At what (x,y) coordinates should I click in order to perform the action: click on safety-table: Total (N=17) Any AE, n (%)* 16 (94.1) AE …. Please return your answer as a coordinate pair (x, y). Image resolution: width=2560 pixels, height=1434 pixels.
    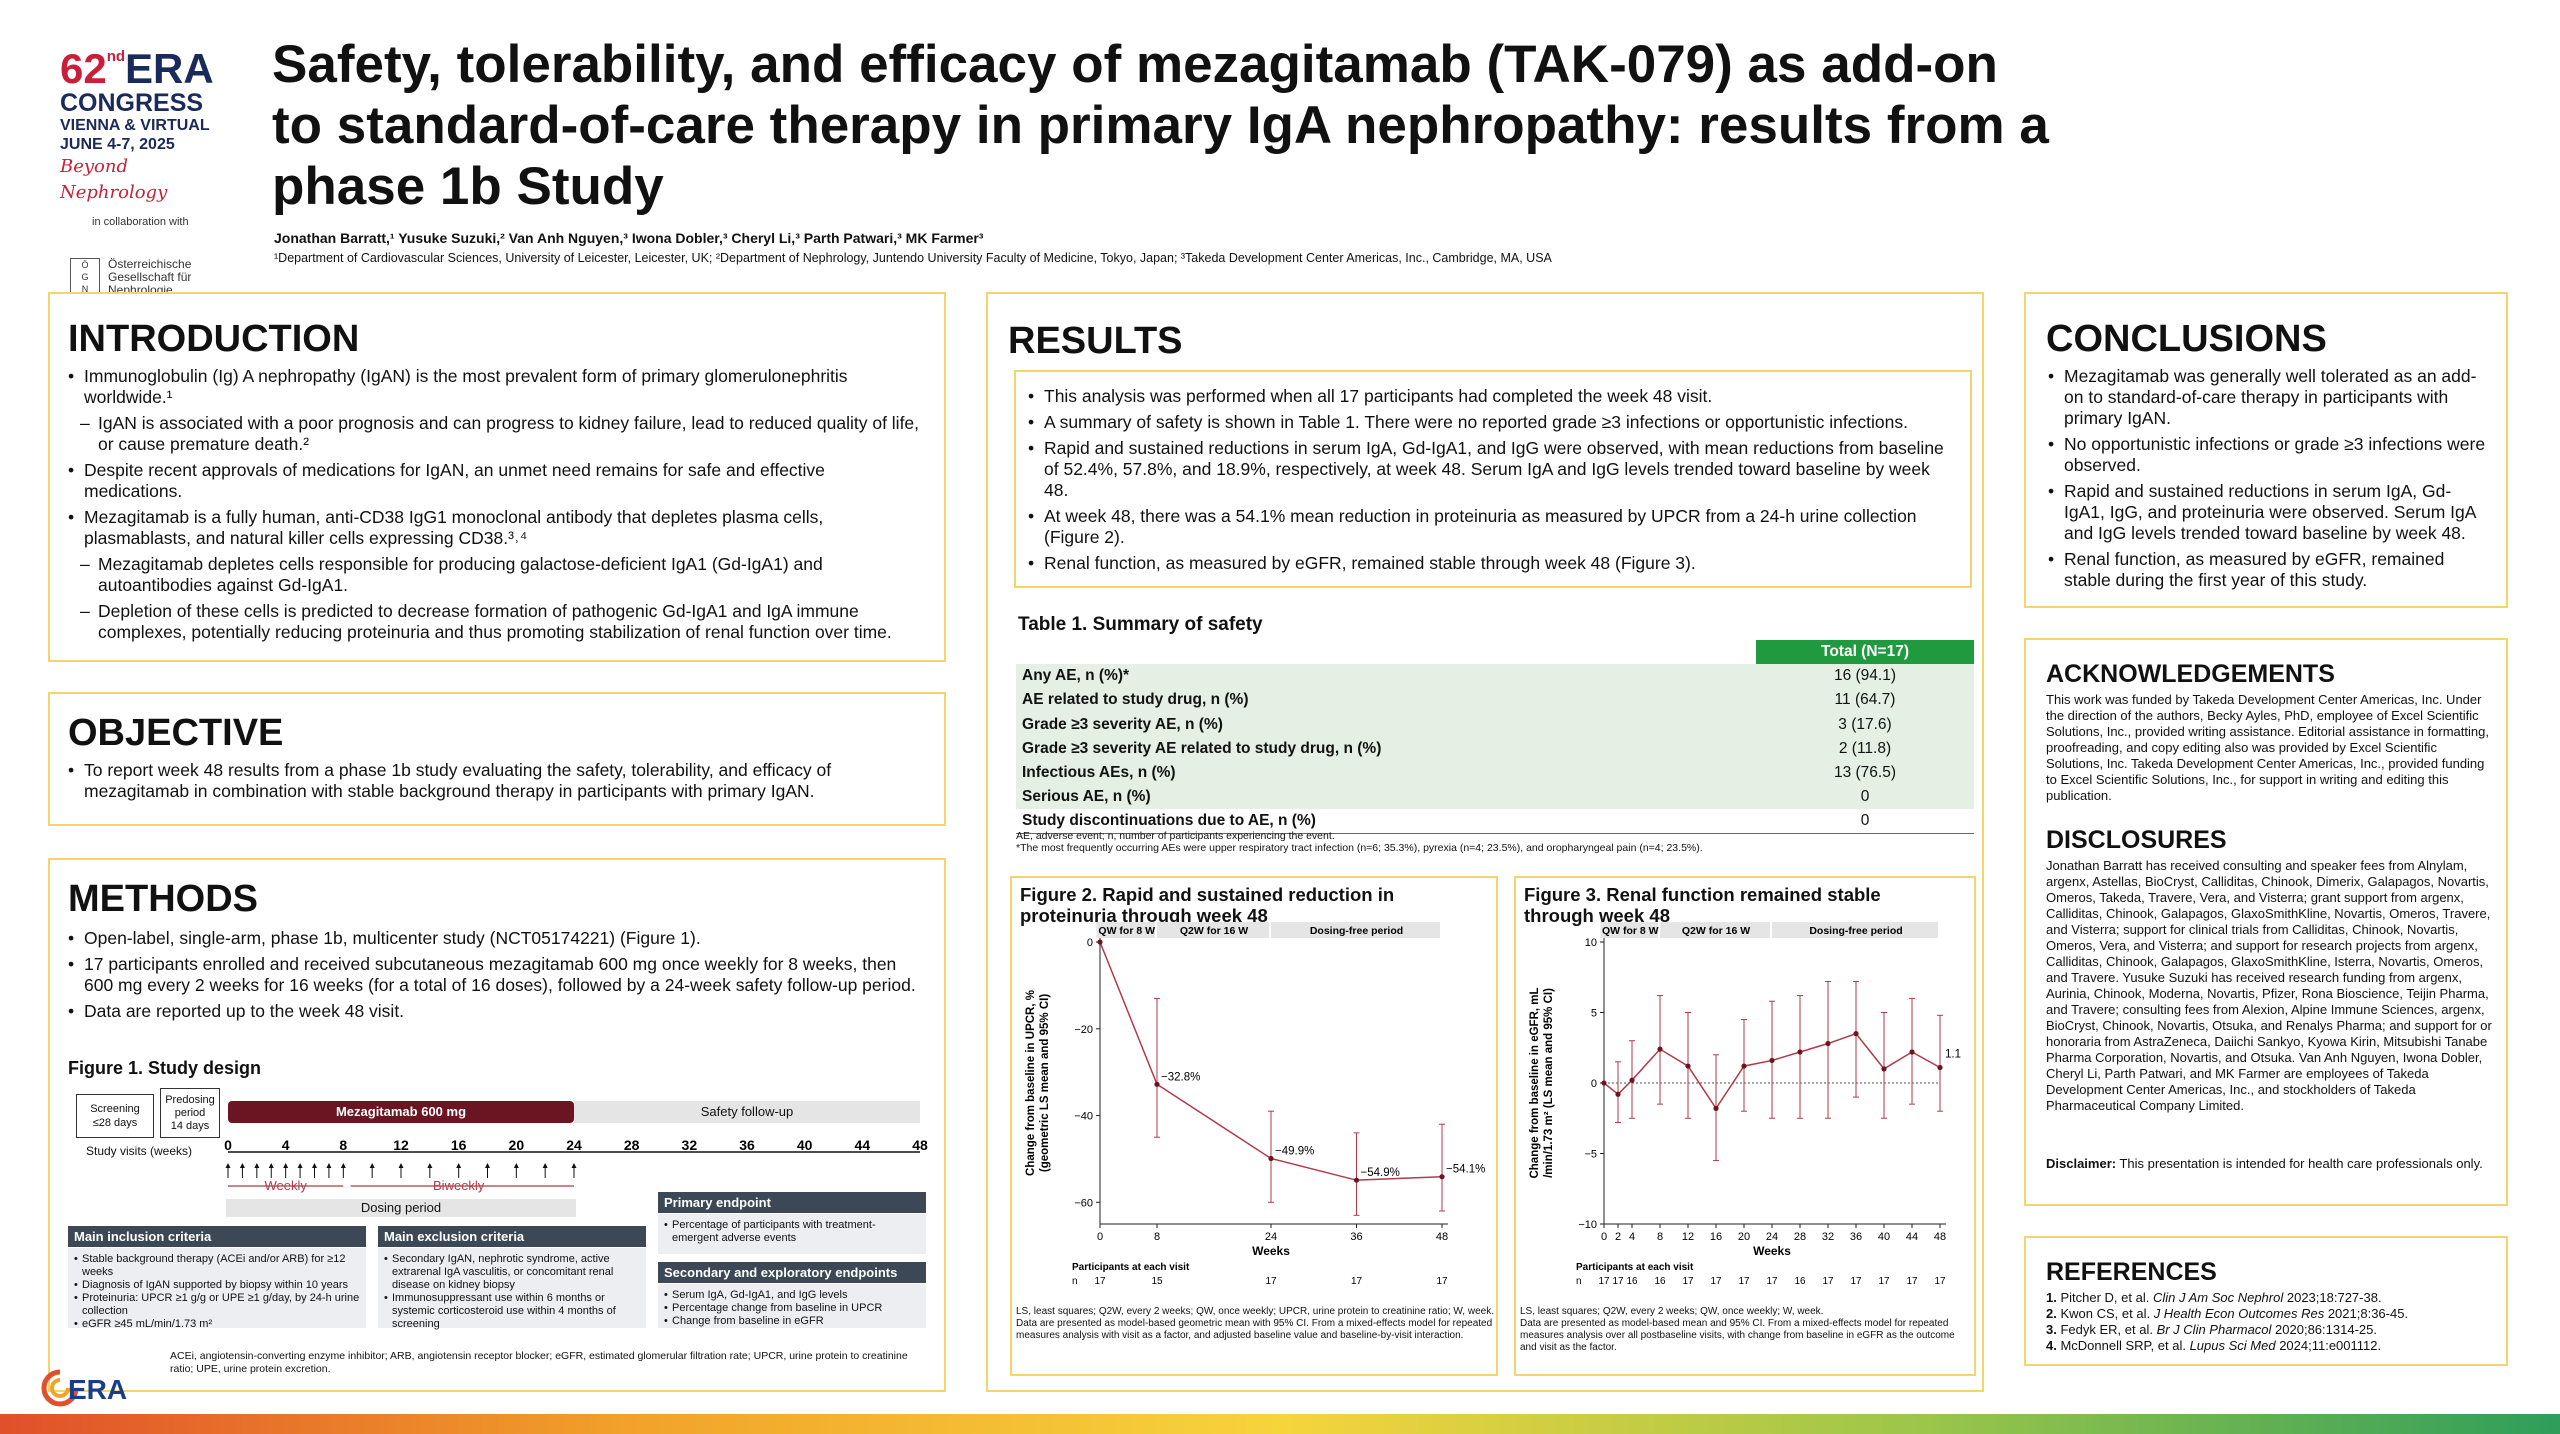
    Looking at the image, I should click on (1495, 737).